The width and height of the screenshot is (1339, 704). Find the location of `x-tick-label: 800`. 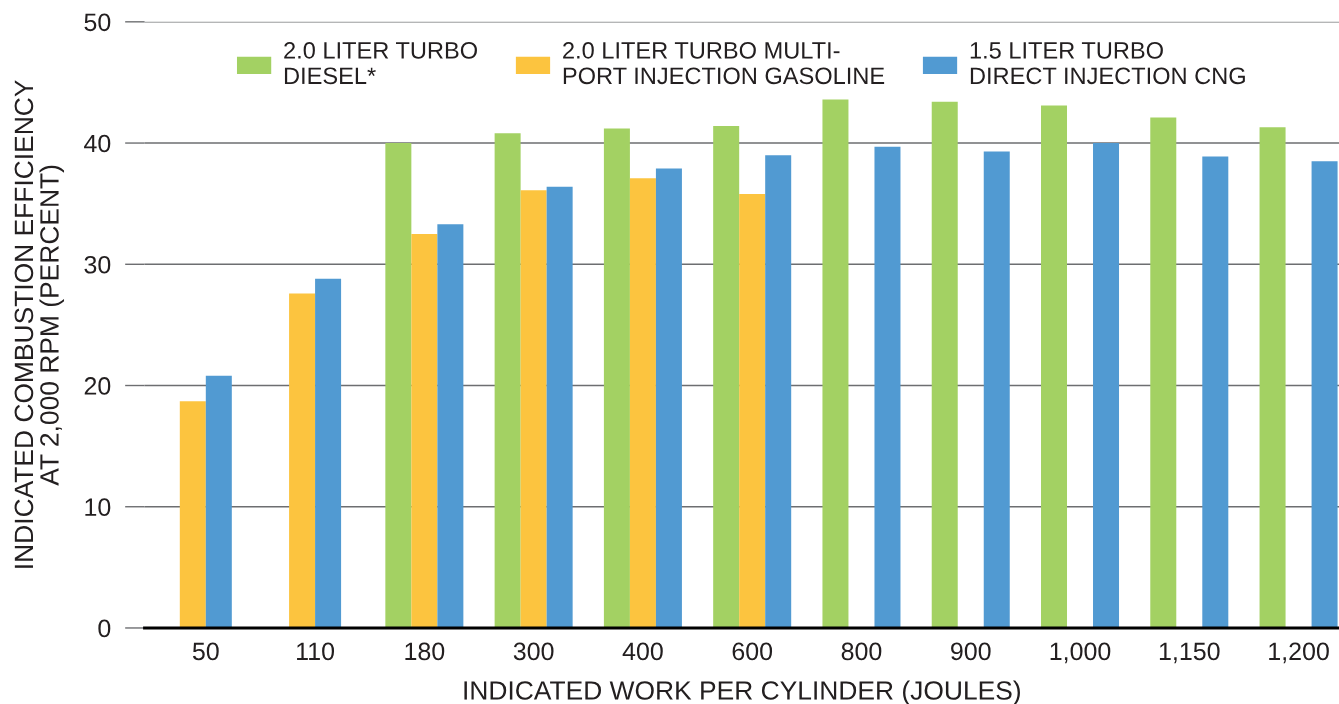

x-tick-label: 800 is located at coordinates (861, 651).